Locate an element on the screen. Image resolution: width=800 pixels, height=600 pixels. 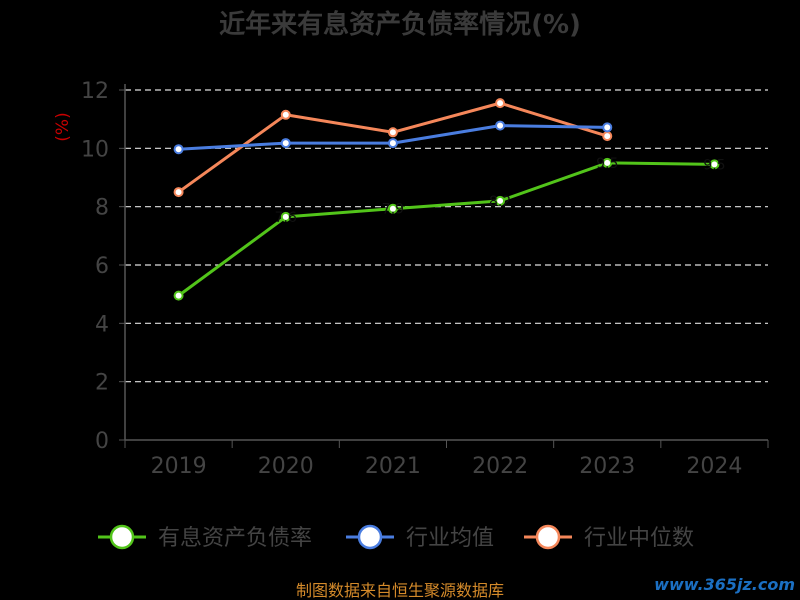
x-tick-label: 2023 is located at coordinates (607, 466).